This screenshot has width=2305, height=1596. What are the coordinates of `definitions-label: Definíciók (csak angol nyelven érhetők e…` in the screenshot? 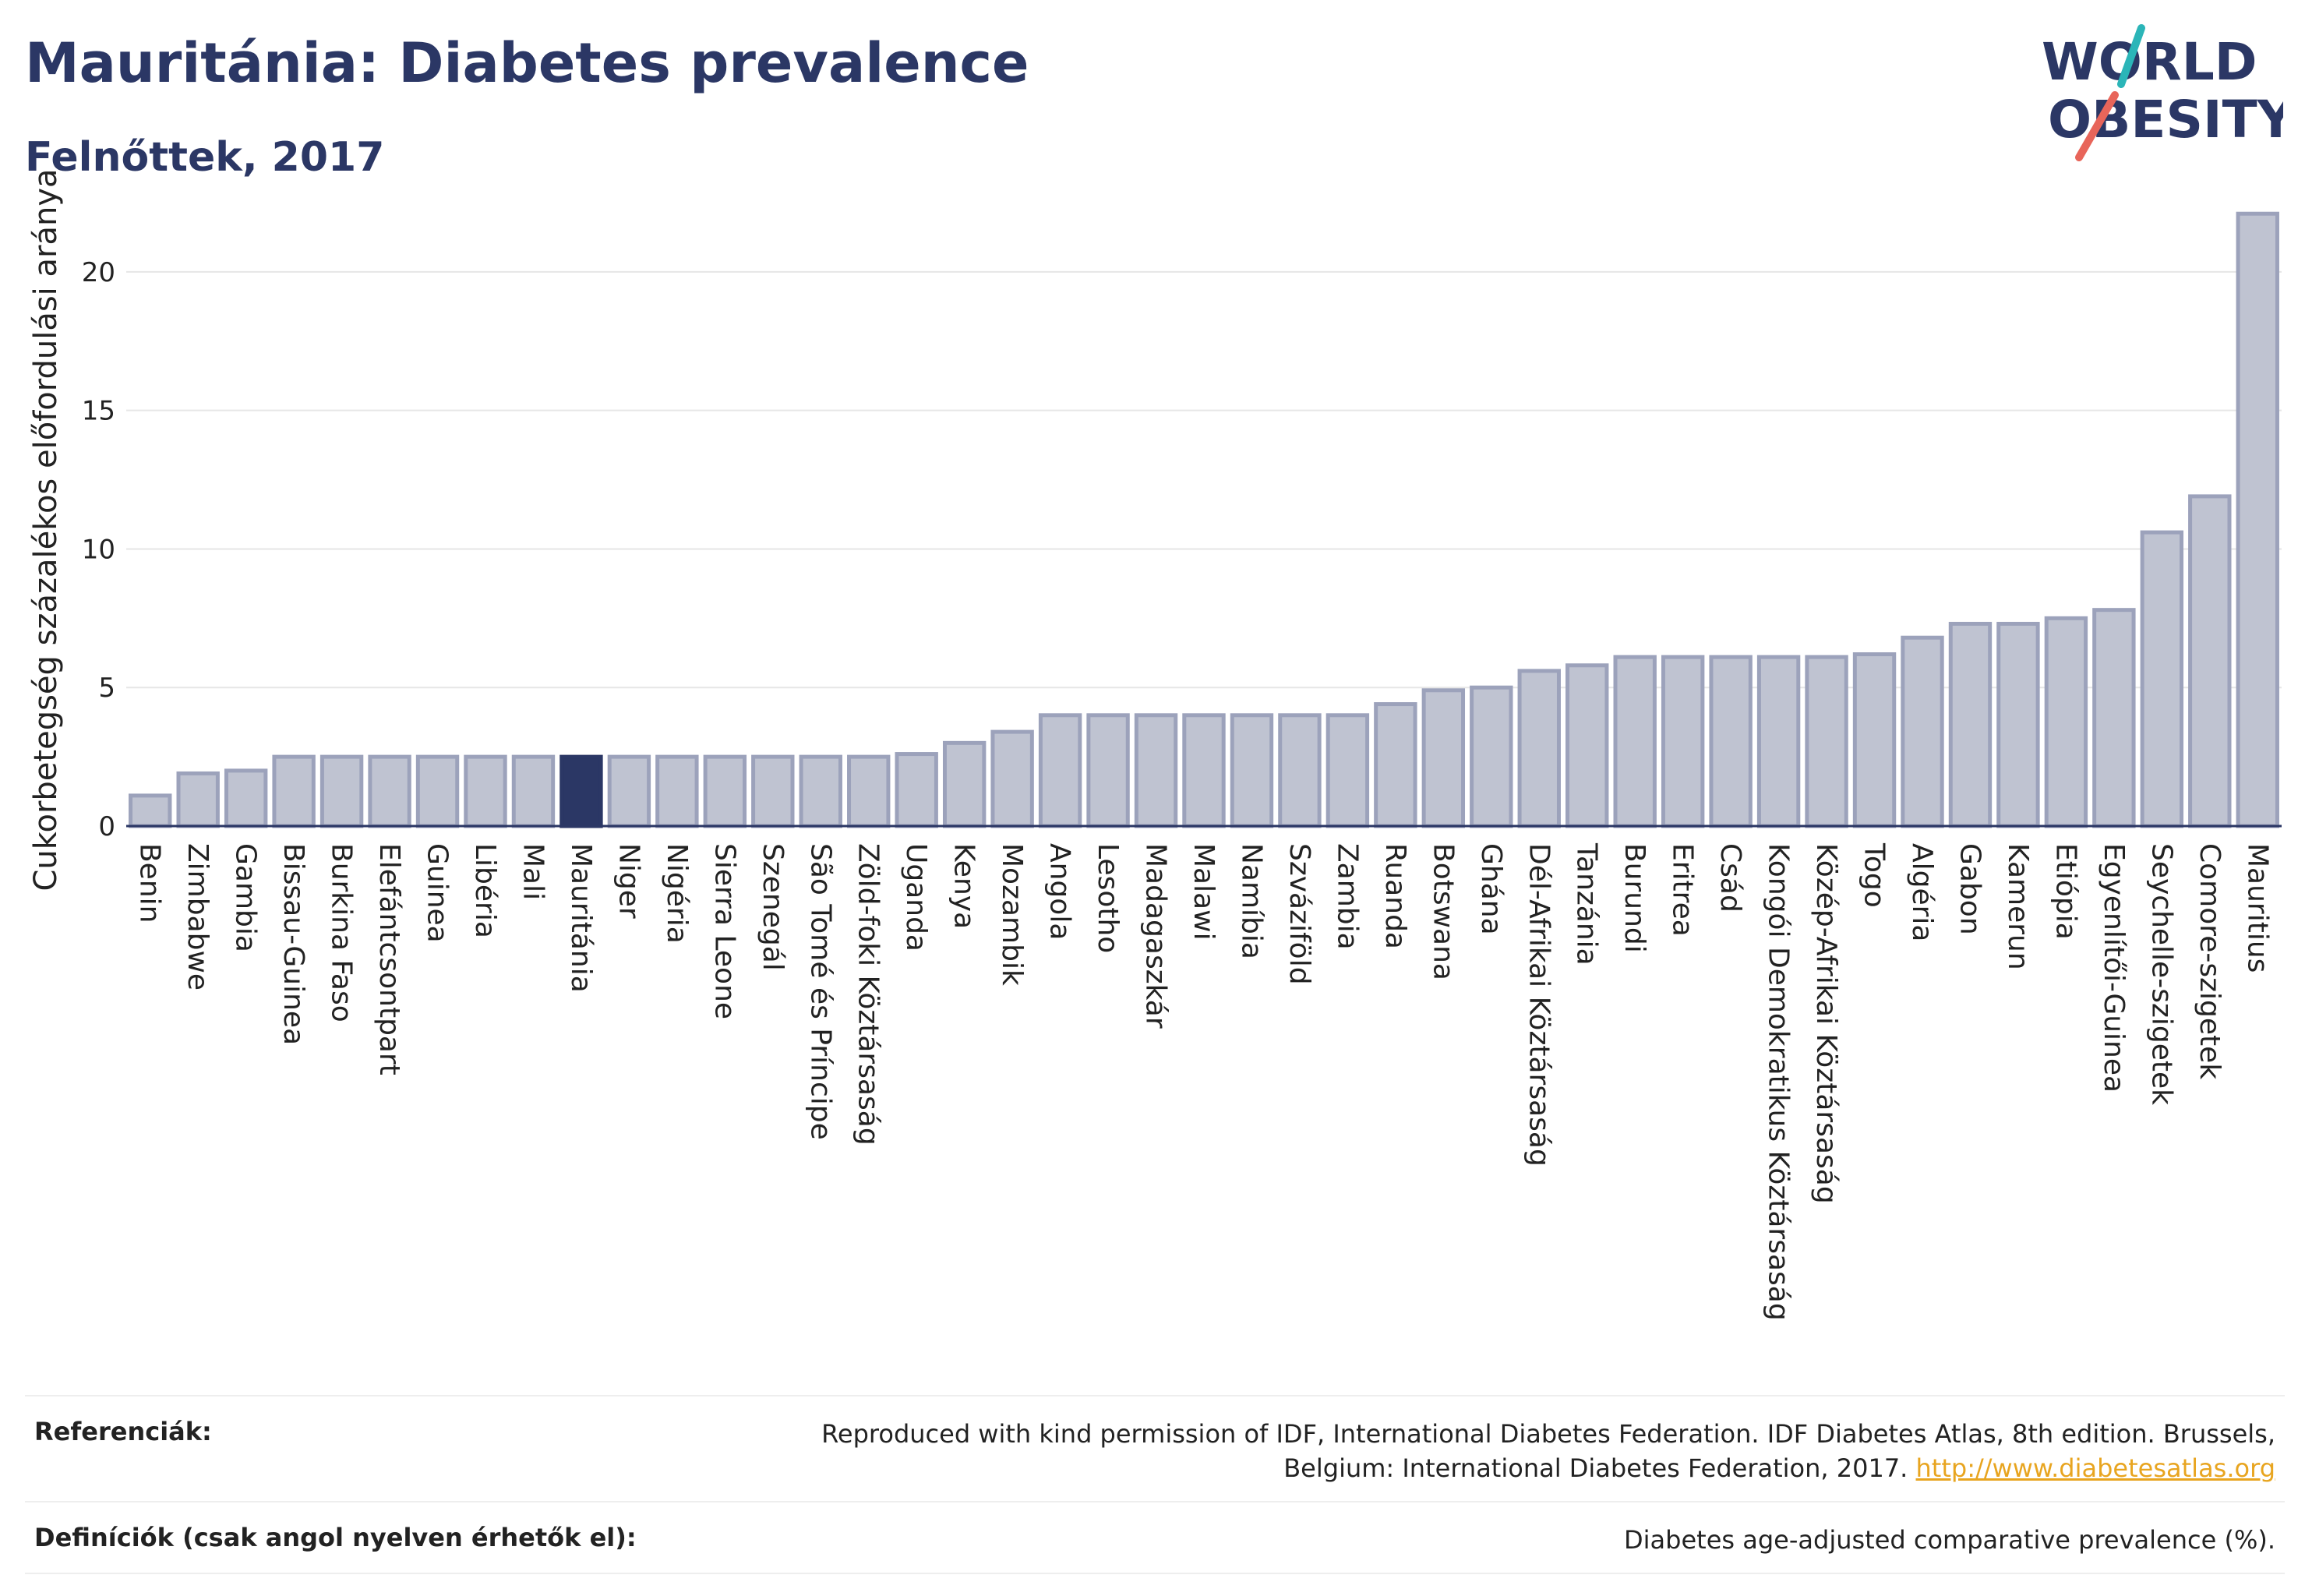 It's located at (335, 1537).